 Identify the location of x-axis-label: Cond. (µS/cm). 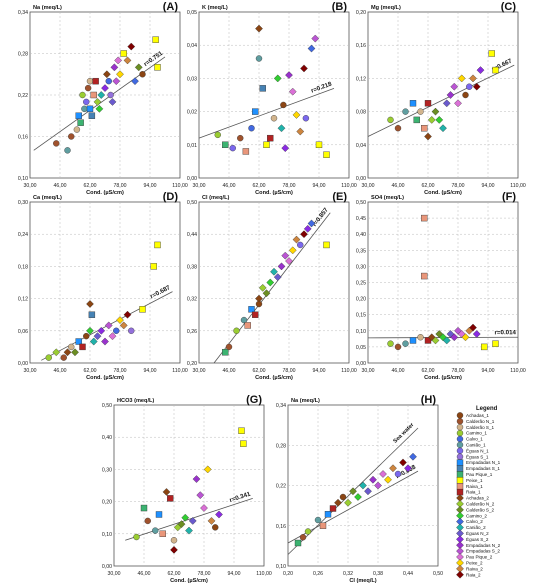
(274, 378).